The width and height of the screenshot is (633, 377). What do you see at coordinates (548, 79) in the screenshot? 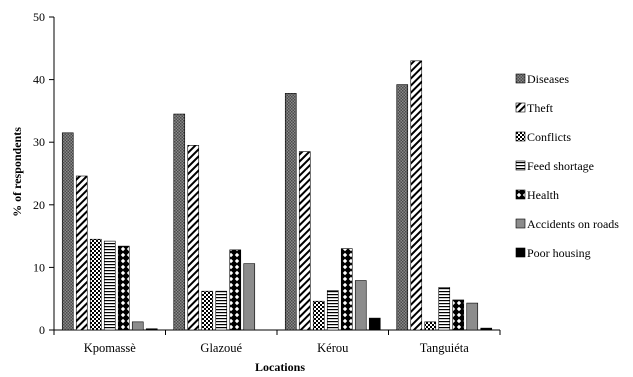
I see `legend-label: Diseases` at bounding box center [548, 79].